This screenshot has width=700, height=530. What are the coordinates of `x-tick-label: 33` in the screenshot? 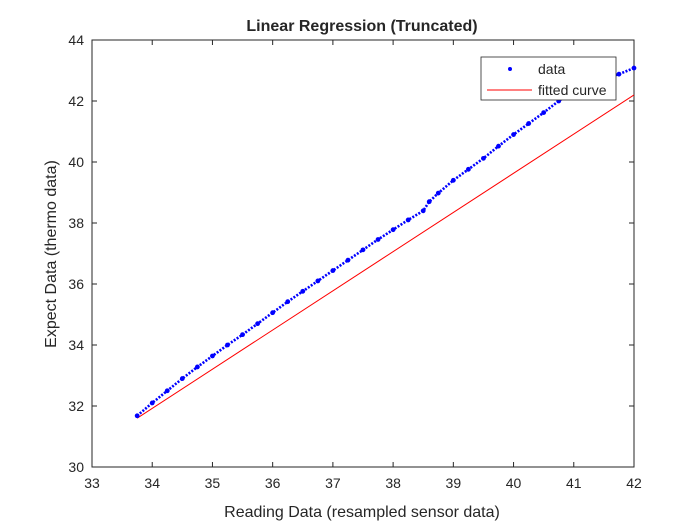 It's located at (92, 483).